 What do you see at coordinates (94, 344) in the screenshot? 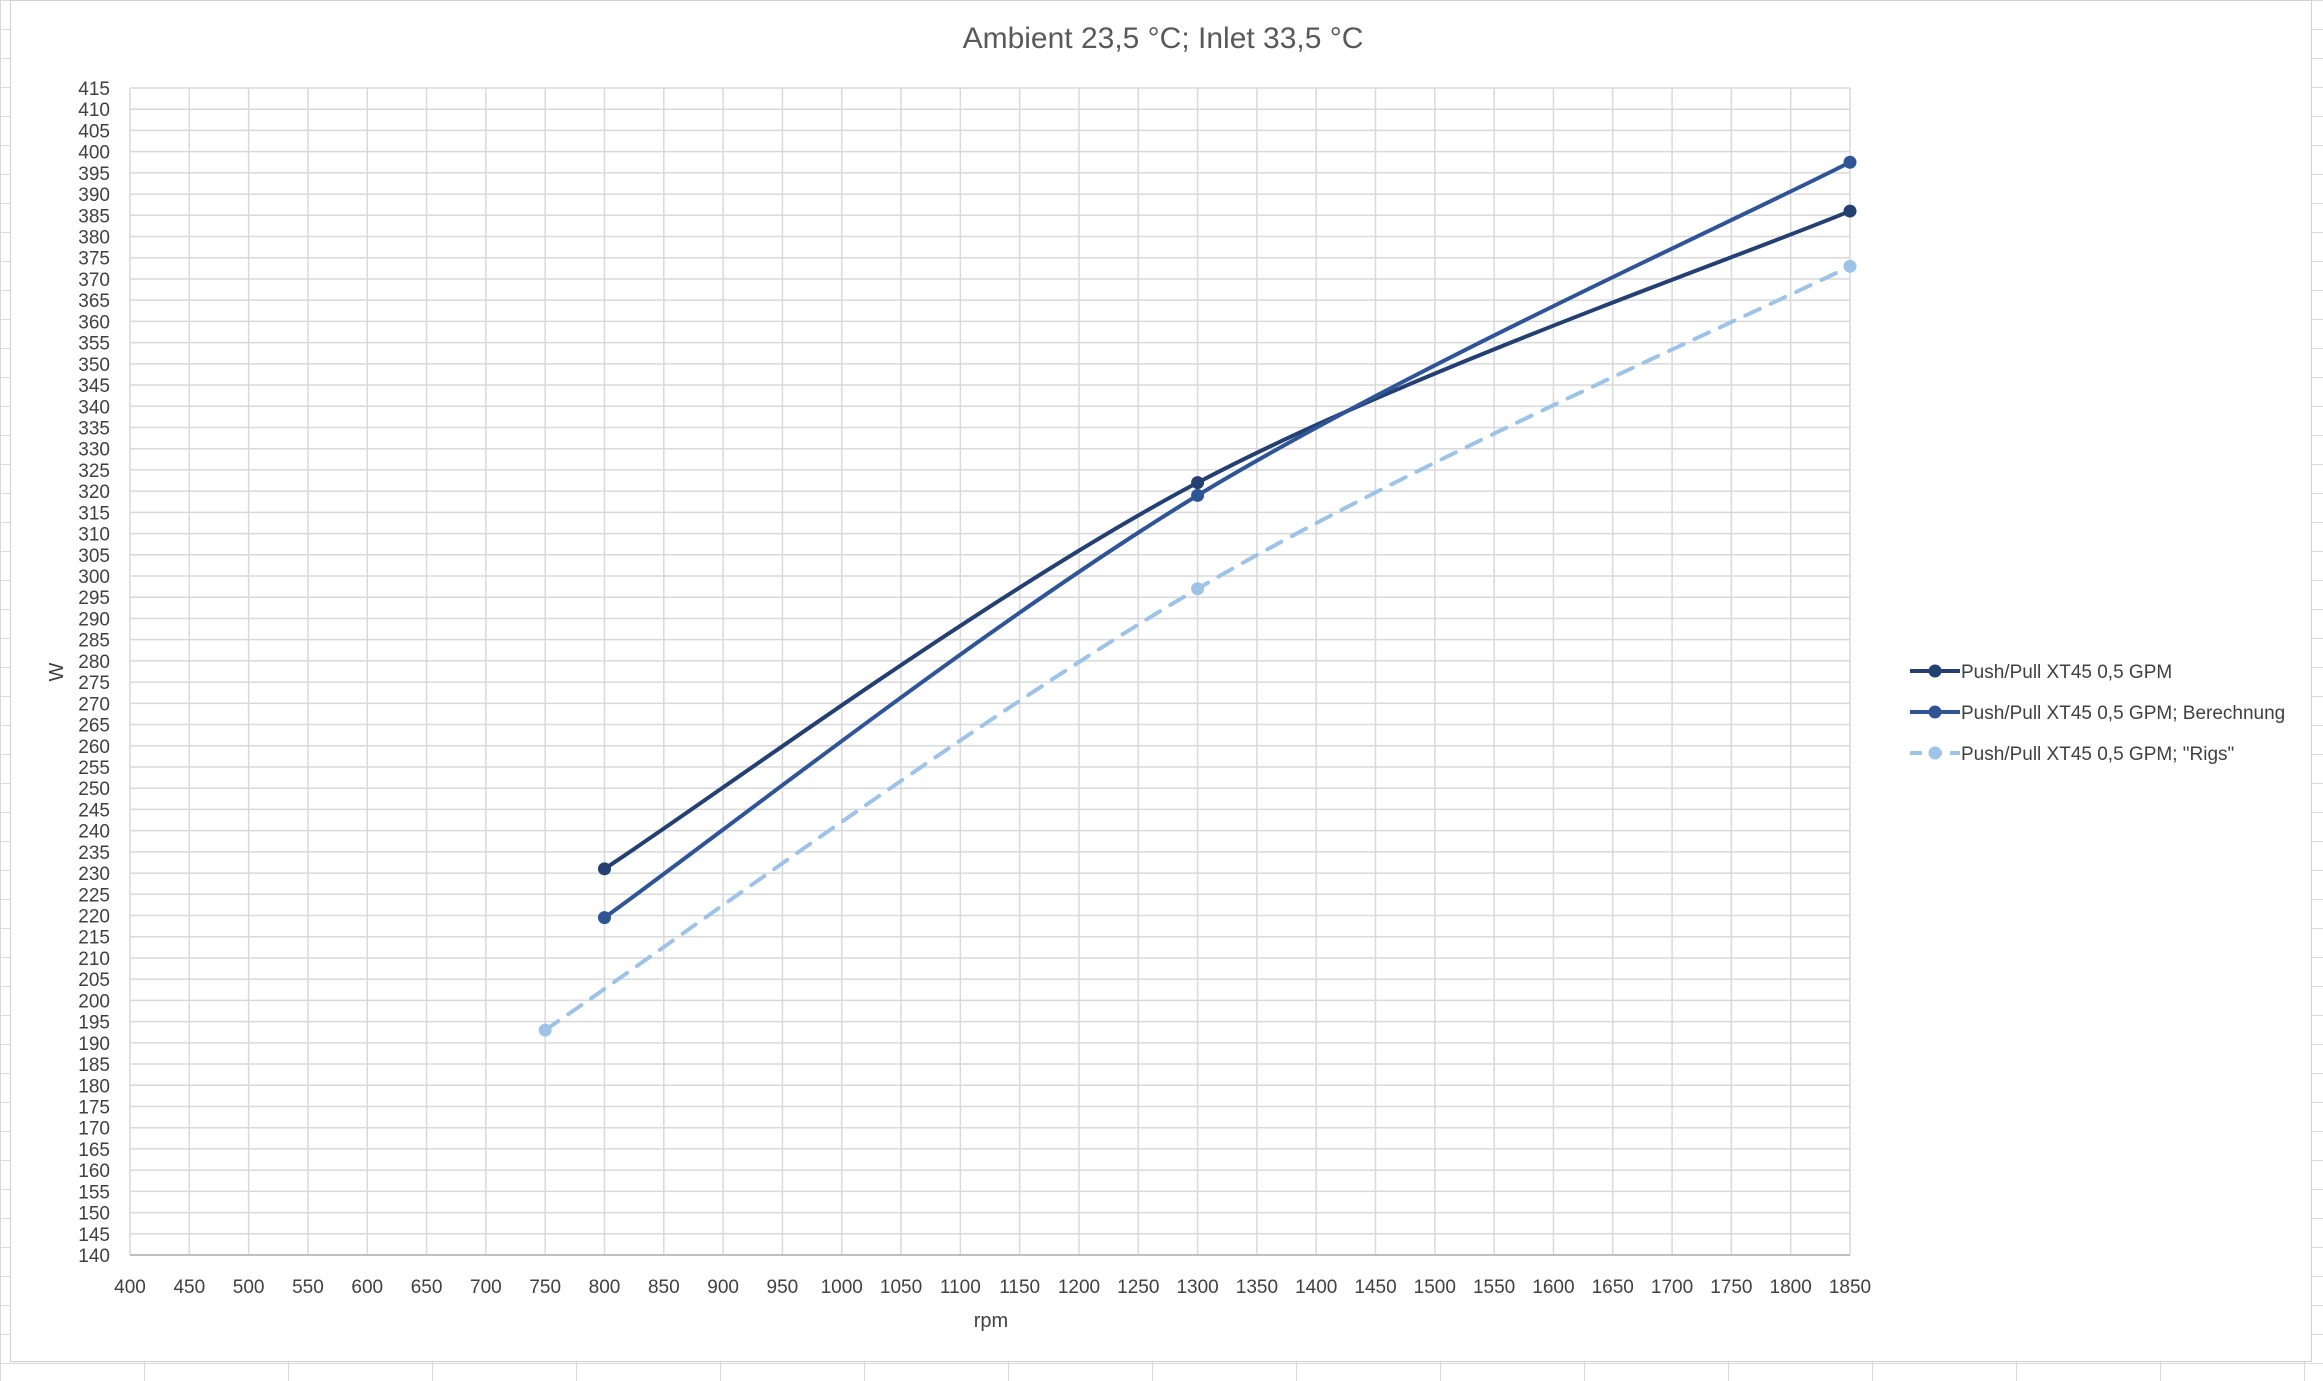
I see `y-tick-label: 355` at bounding box center [94, 344].